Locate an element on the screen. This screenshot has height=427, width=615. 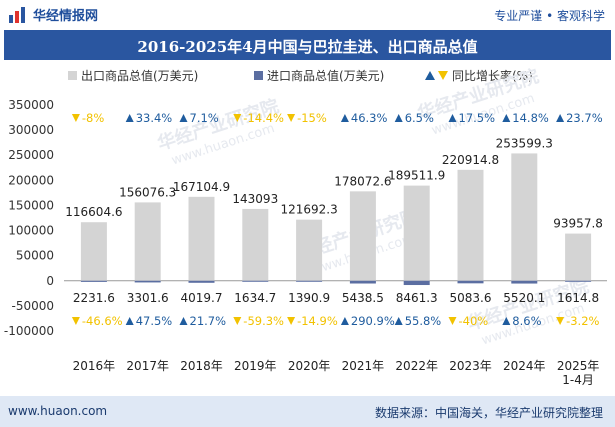
footer-website: www.huaon.com is located at coordinates (58, 411).